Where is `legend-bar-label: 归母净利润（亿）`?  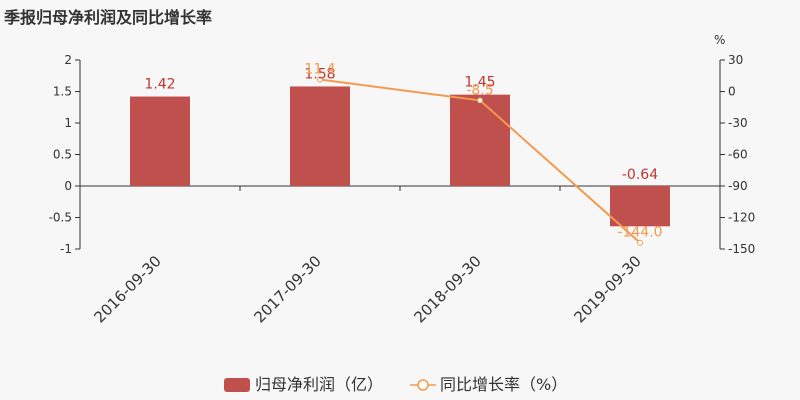
legend-bar-label: 归母净利润（亿） is located at coordinates (319, 384).